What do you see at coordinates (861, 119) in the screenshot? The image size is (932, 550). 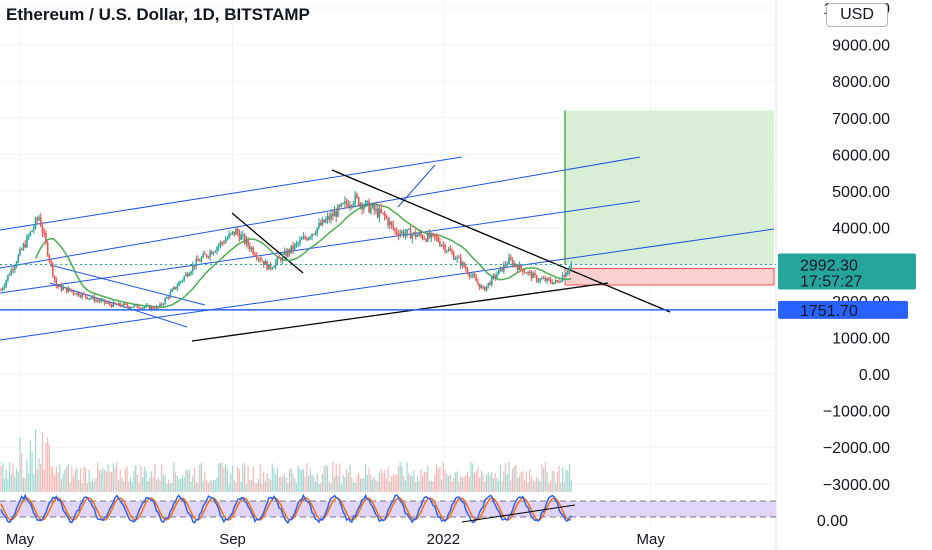 I see `y-tick-label: 7000.00` at bounding box center [861, 119].